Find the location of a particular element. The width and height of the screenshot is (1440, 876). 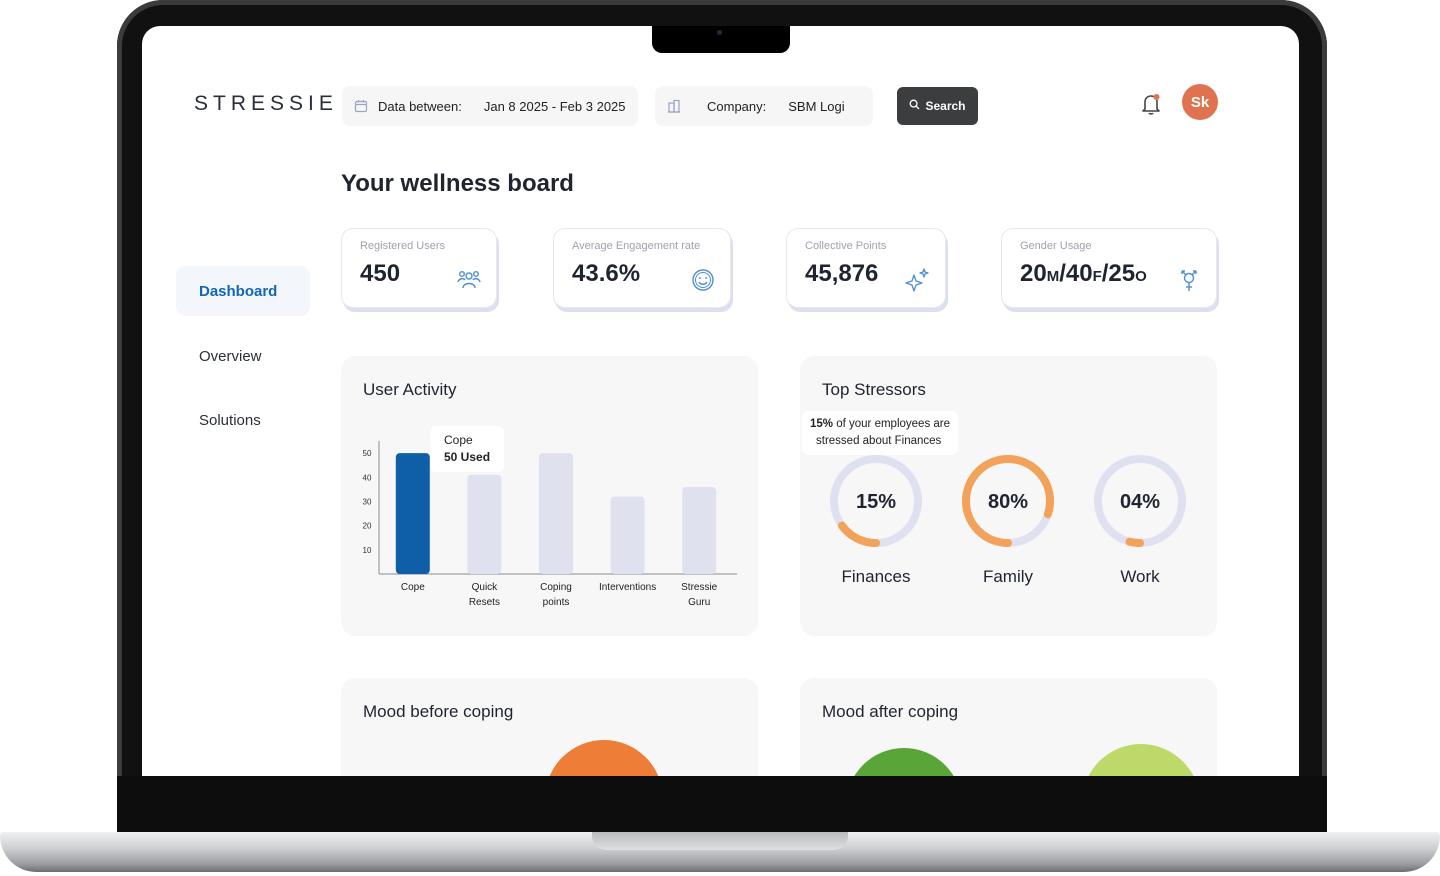

ring-progress-work is located at coordinates (1140, 501).